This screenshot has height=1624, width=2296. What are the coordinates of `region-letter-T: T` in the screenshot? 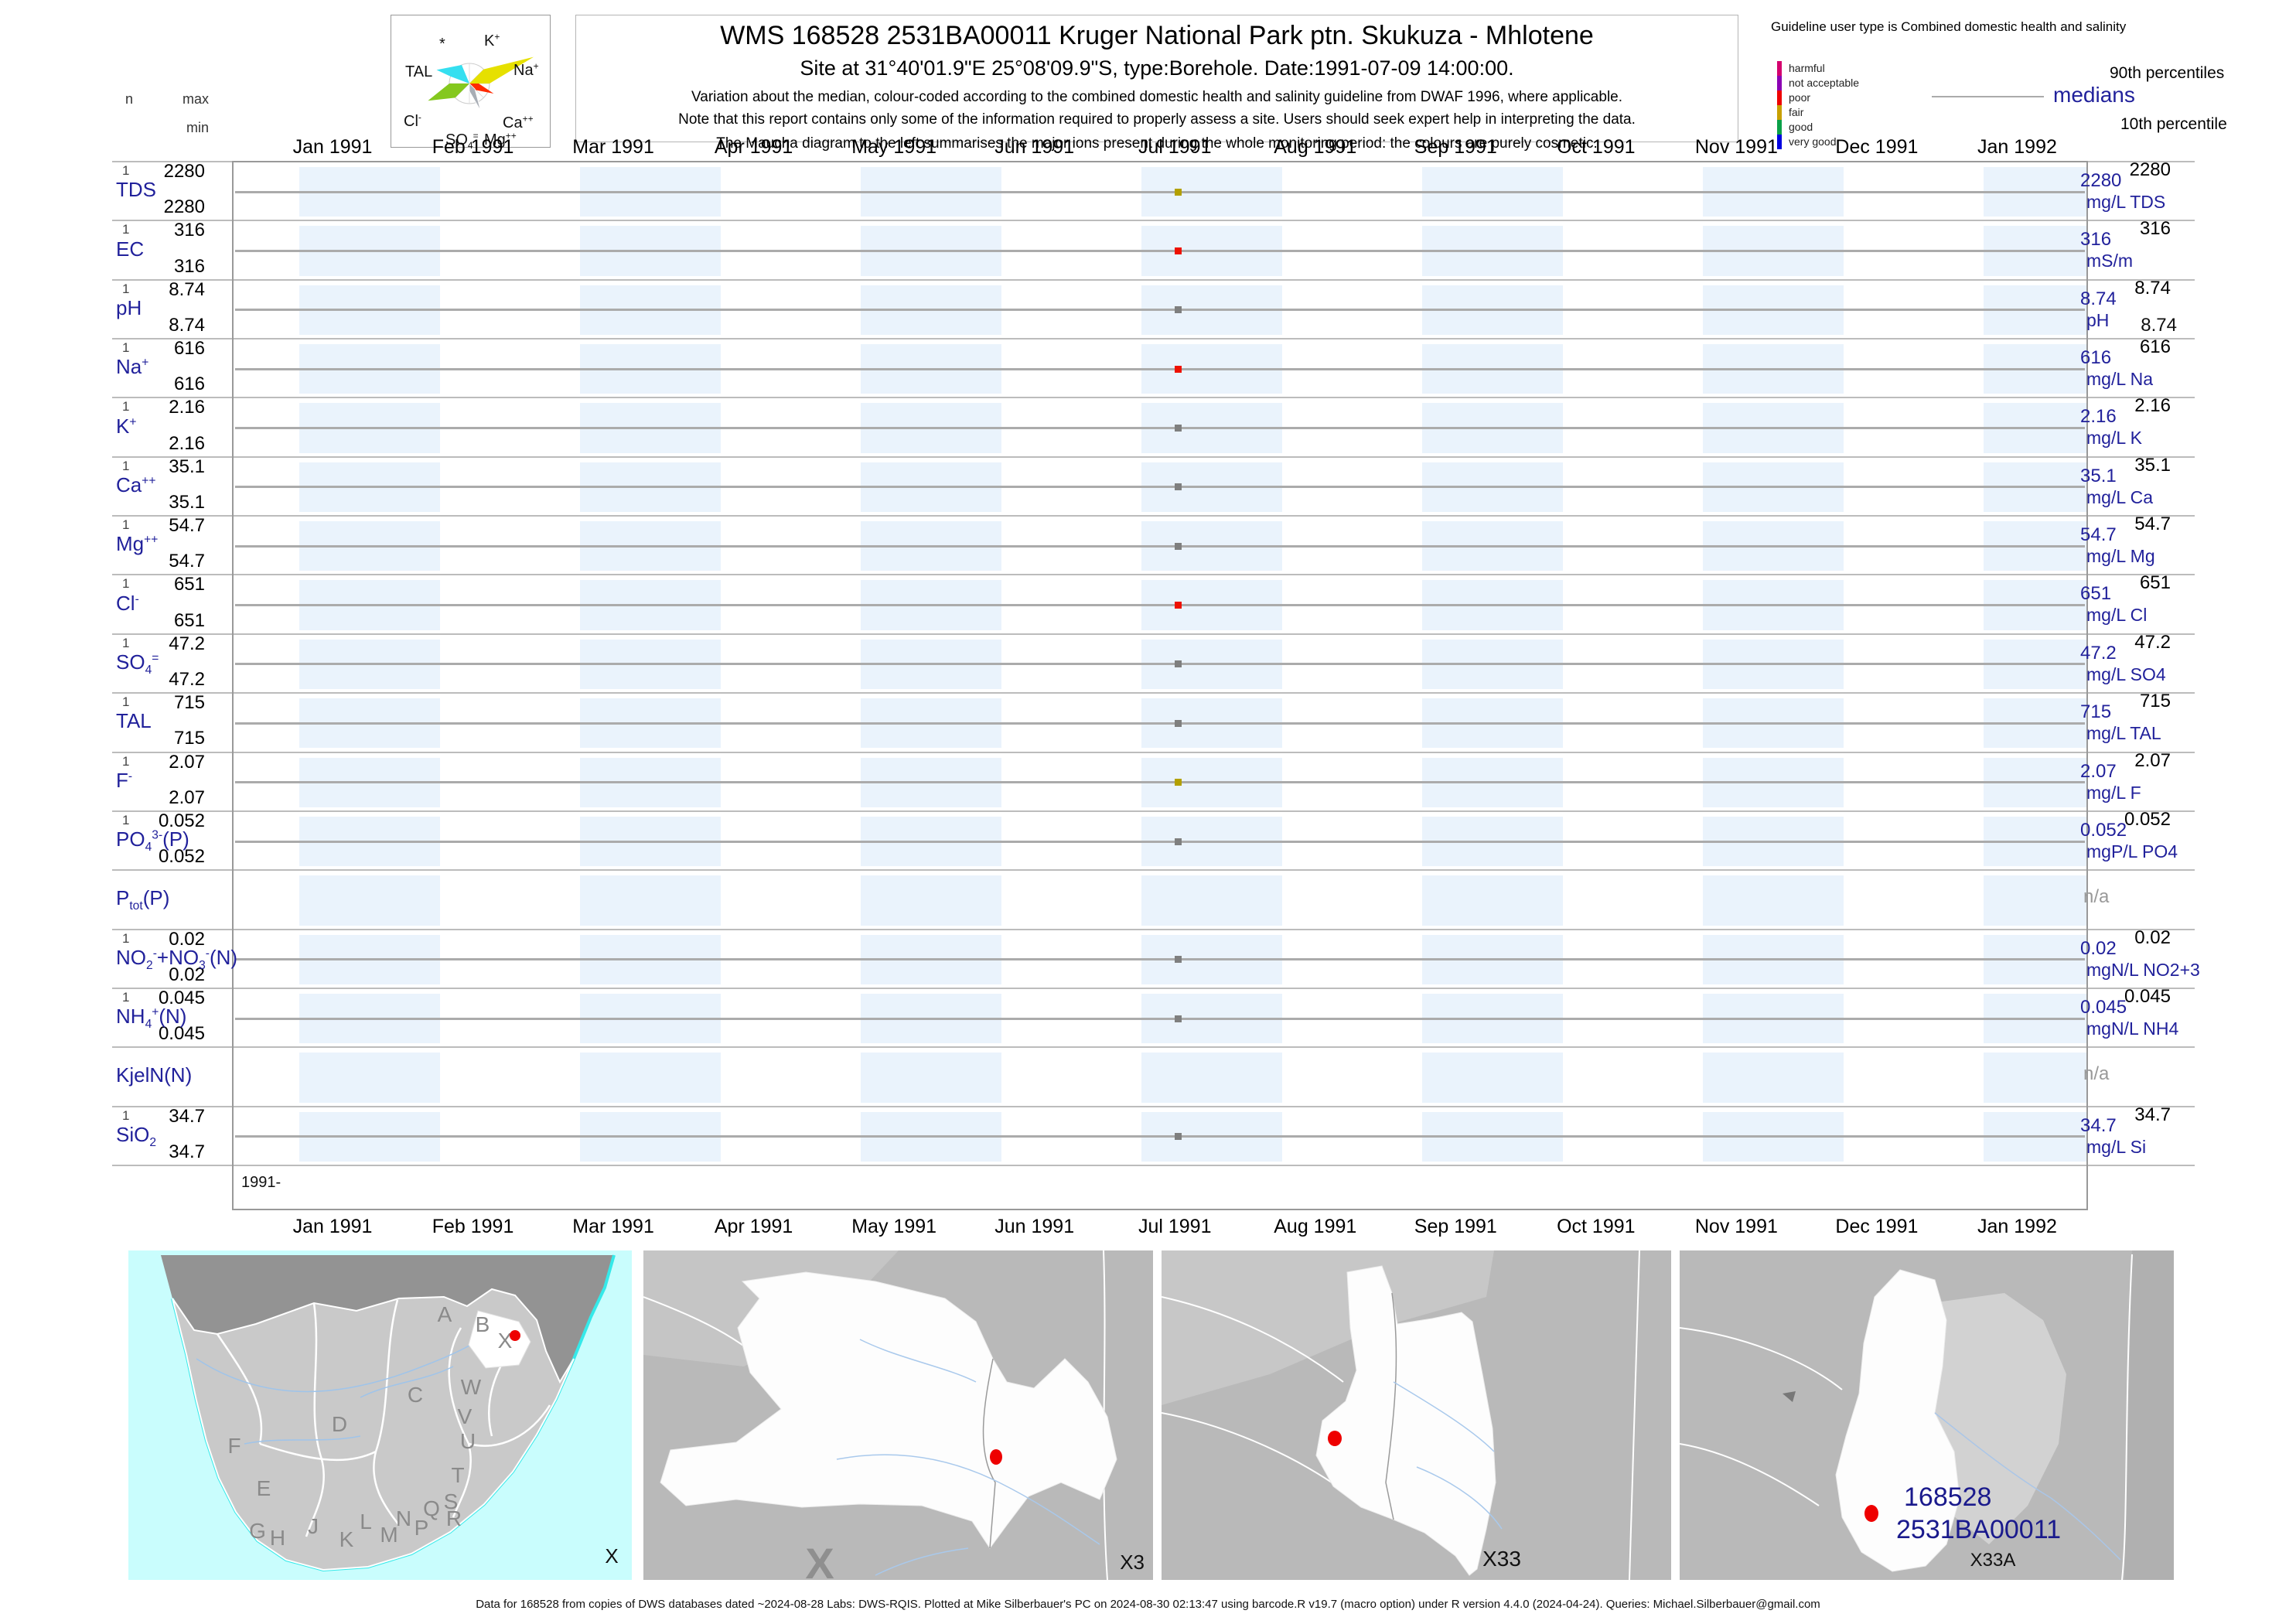 It's located at (457, 1475).